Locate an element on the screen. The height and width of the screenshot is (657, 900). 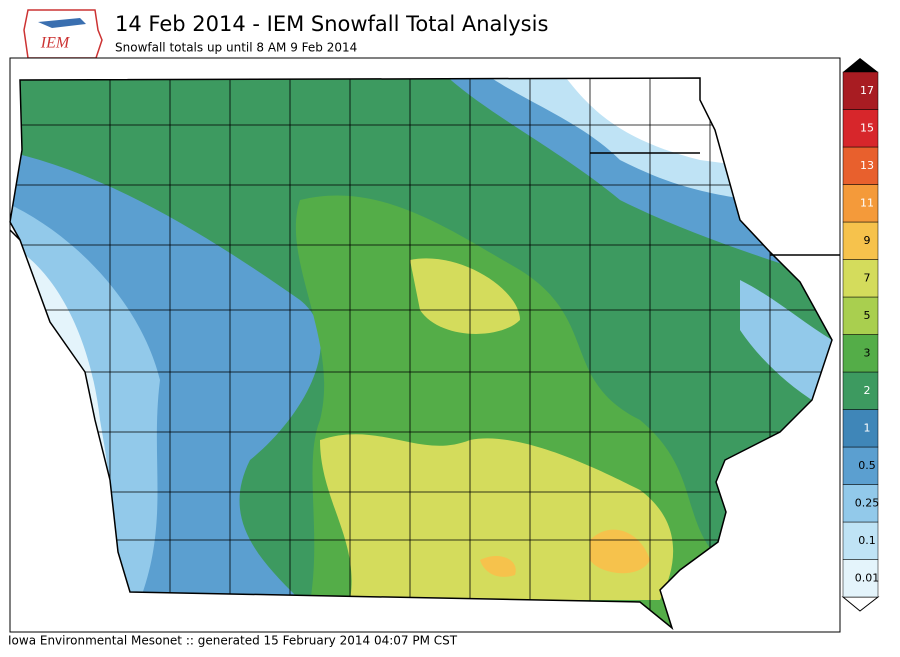
logo: IEM is located at coordinates (63, 34).